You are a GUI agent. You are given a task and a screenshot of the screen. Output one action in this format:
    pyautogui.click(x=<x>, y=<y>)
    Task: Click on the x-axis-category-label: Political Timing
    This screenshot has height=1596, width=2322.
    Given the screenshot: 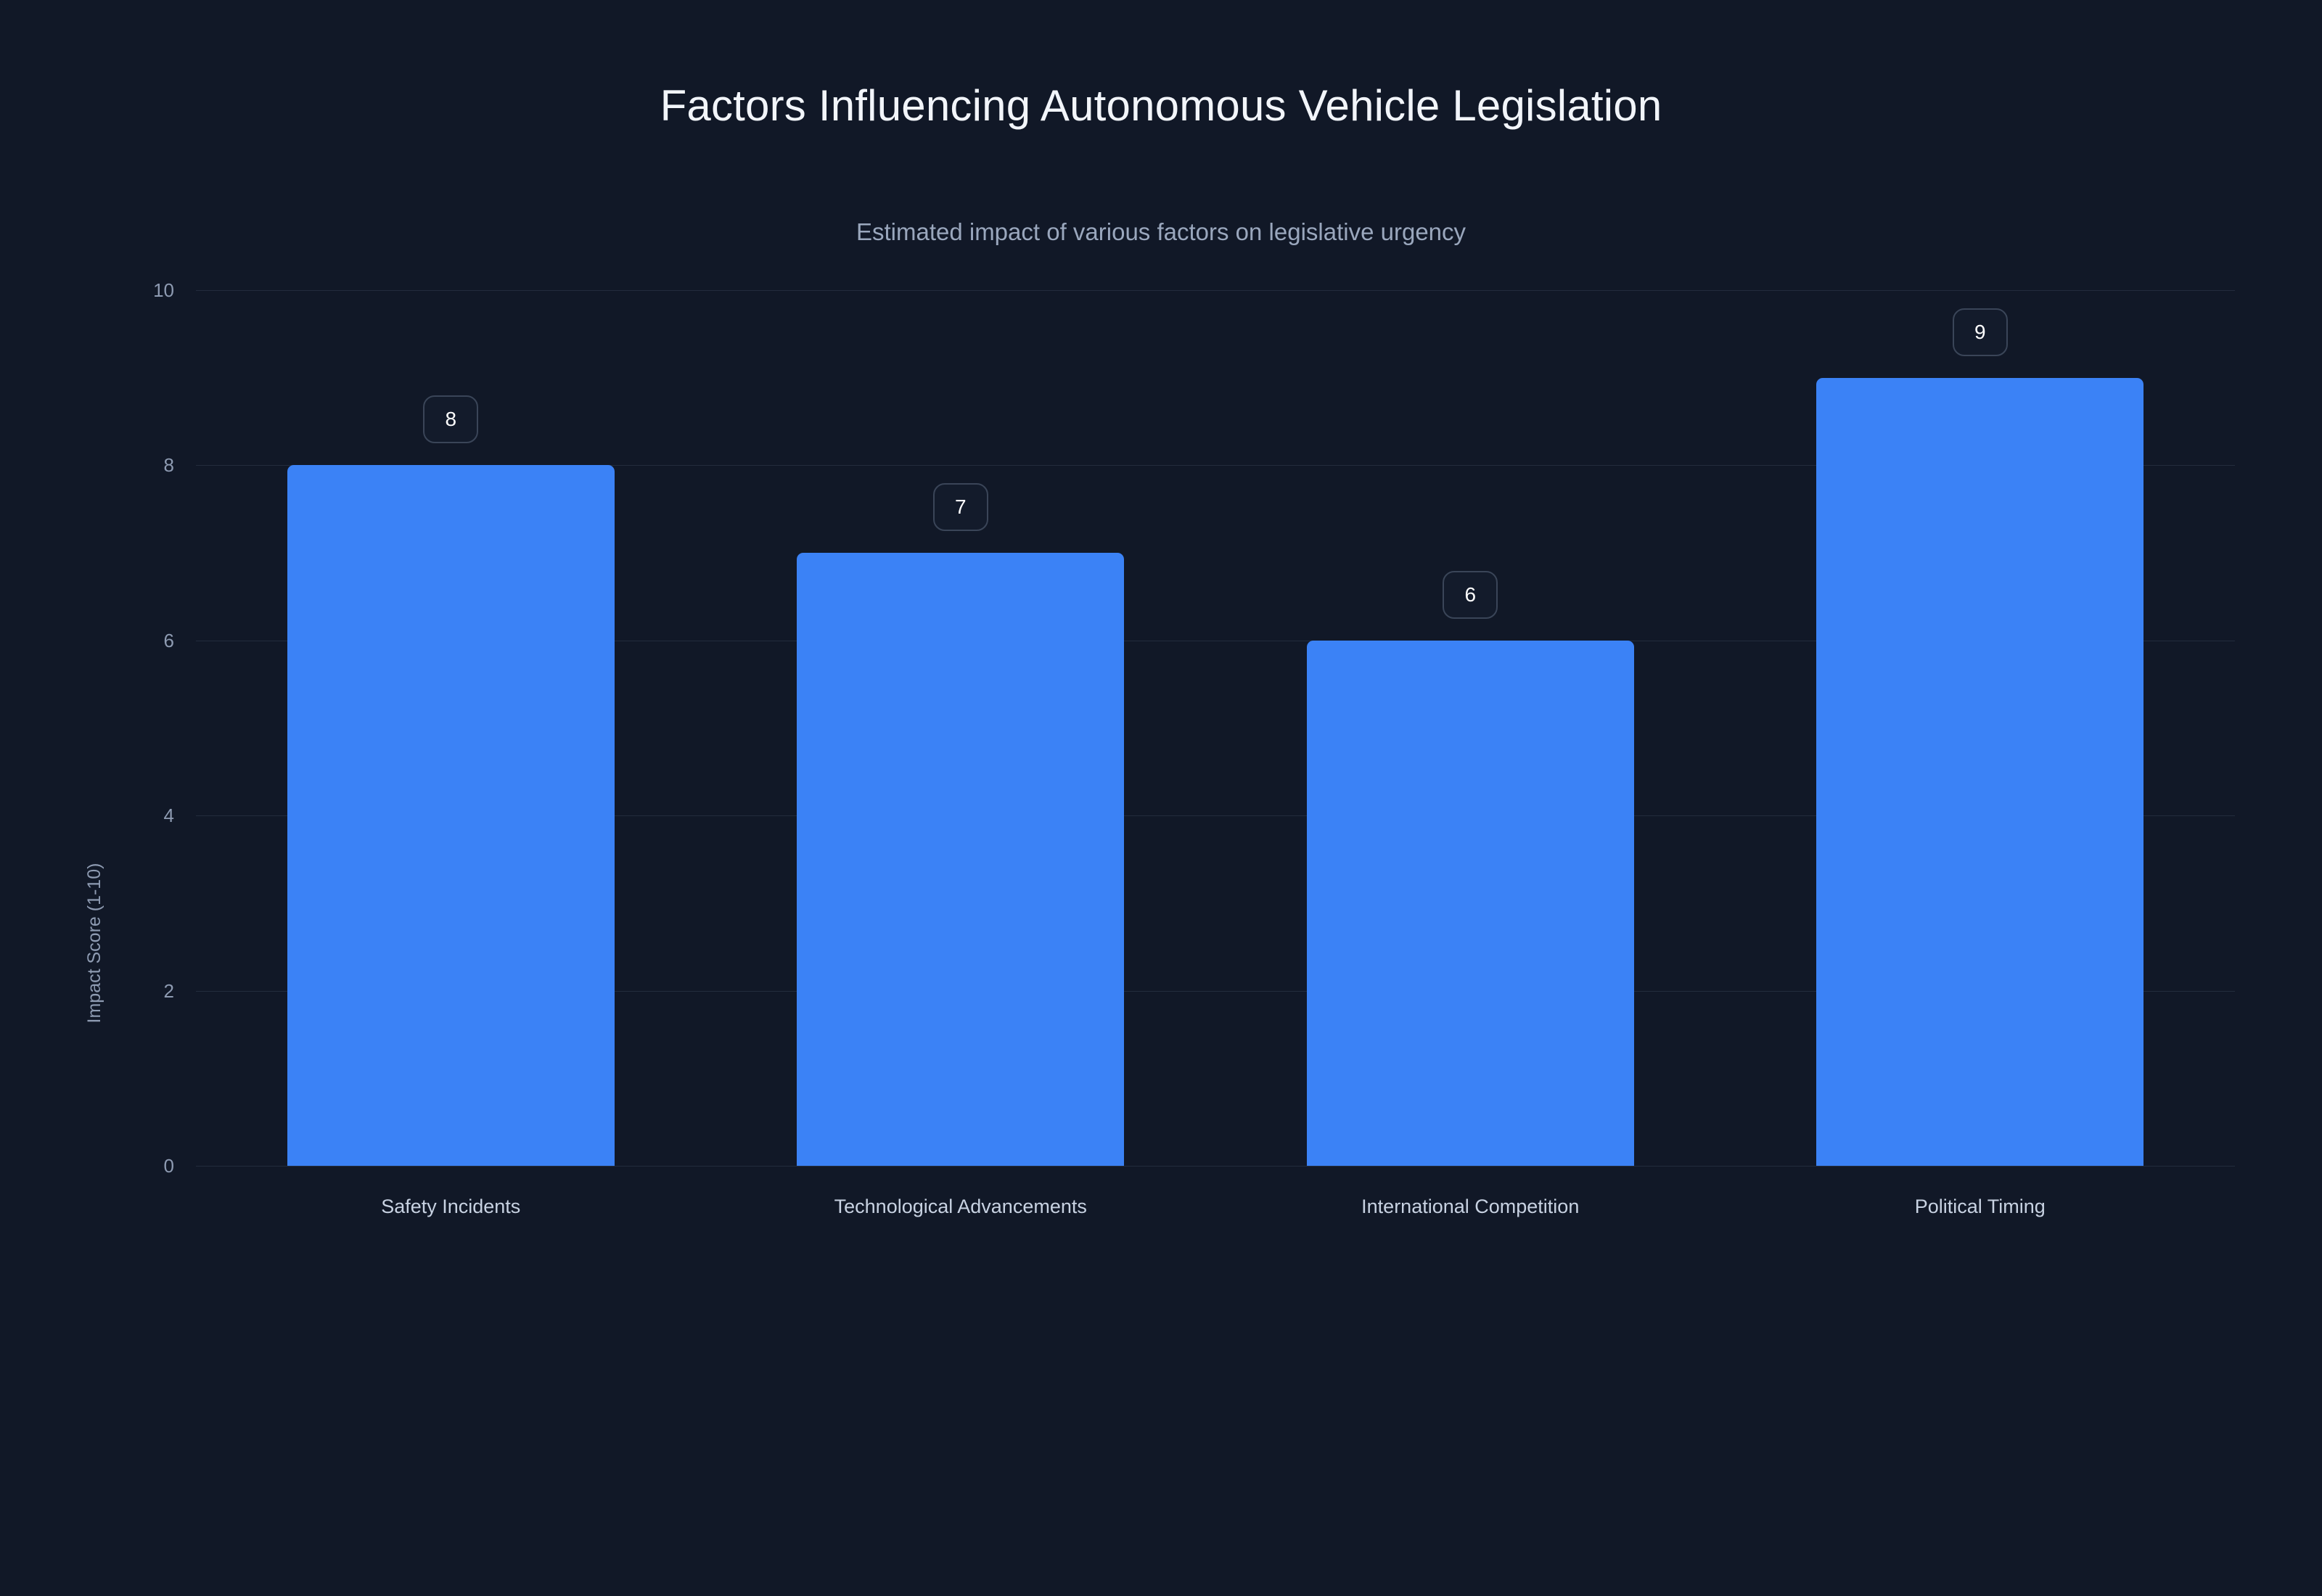 What is the action you would take?
    pyautogui.click(x=1980, y=1206)
    